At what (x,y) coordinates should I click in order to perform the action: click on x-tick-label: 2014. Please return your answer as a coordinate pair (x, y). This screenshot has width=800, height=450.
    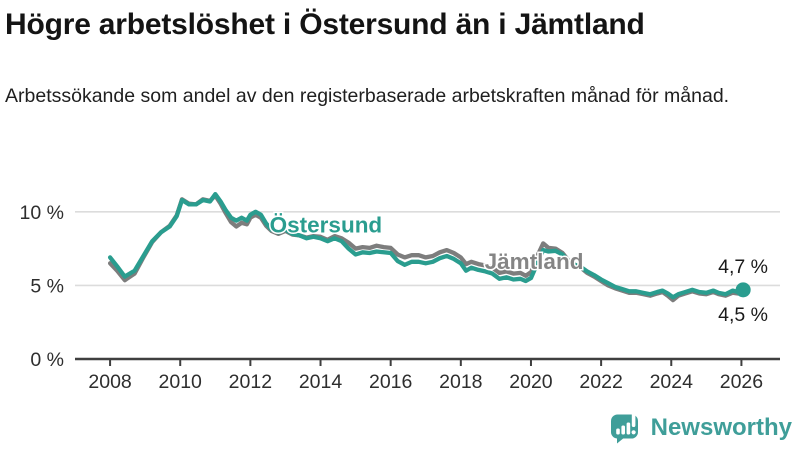
    Looking at the image, I should click on (321, 382).